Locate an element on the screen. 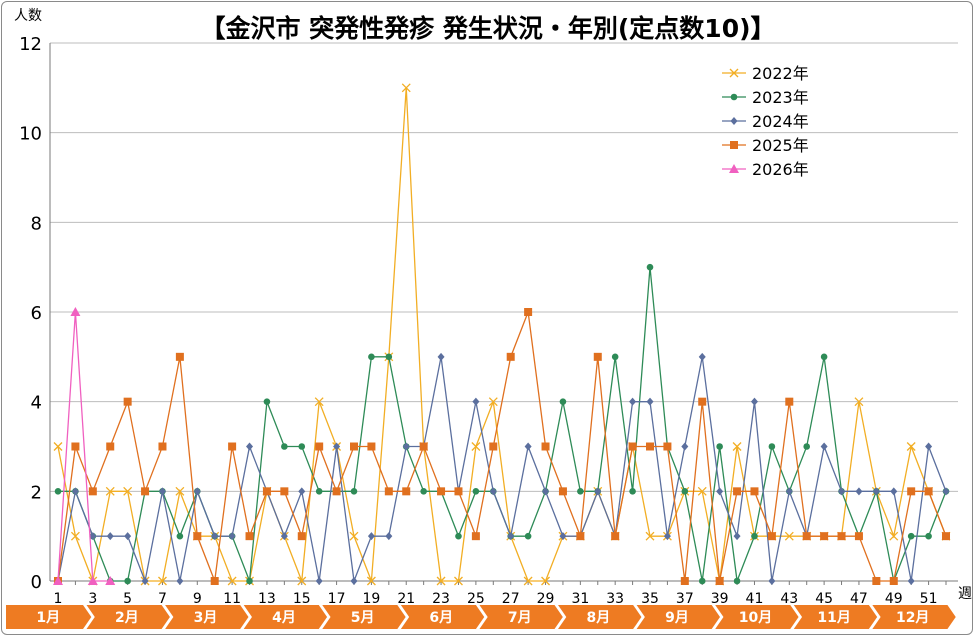 This screenshot has width=976, height=638. x-axis-label: 週 is located at coordinates (965, 594).